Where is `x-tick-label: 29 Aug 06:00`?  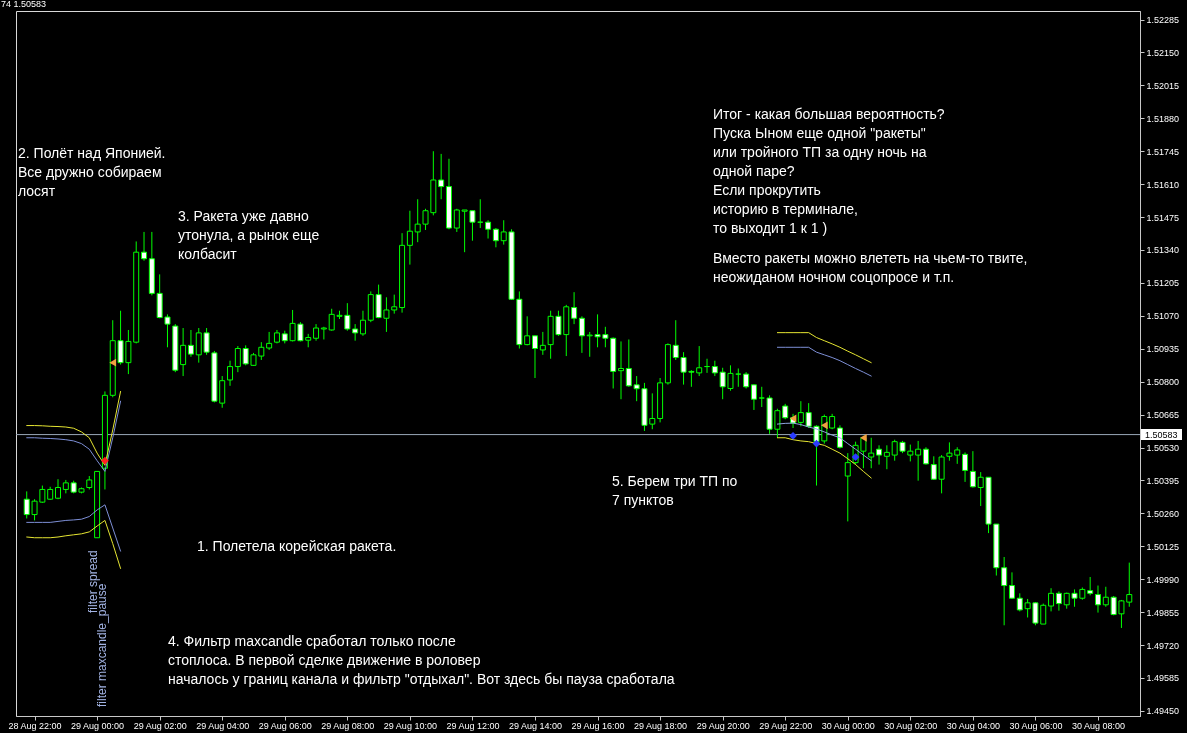
x-tick-label: 29 Aug 06:00 is located at coordinates (285, 725).